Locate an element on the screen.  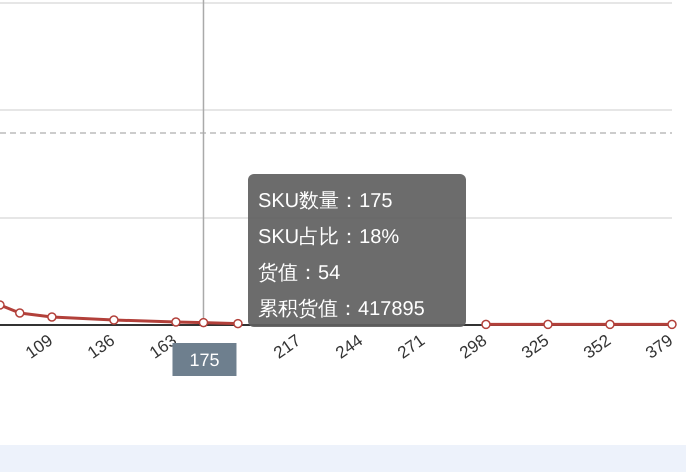
annotation: 累积货值：417895 is located at coordinates (341, 309).